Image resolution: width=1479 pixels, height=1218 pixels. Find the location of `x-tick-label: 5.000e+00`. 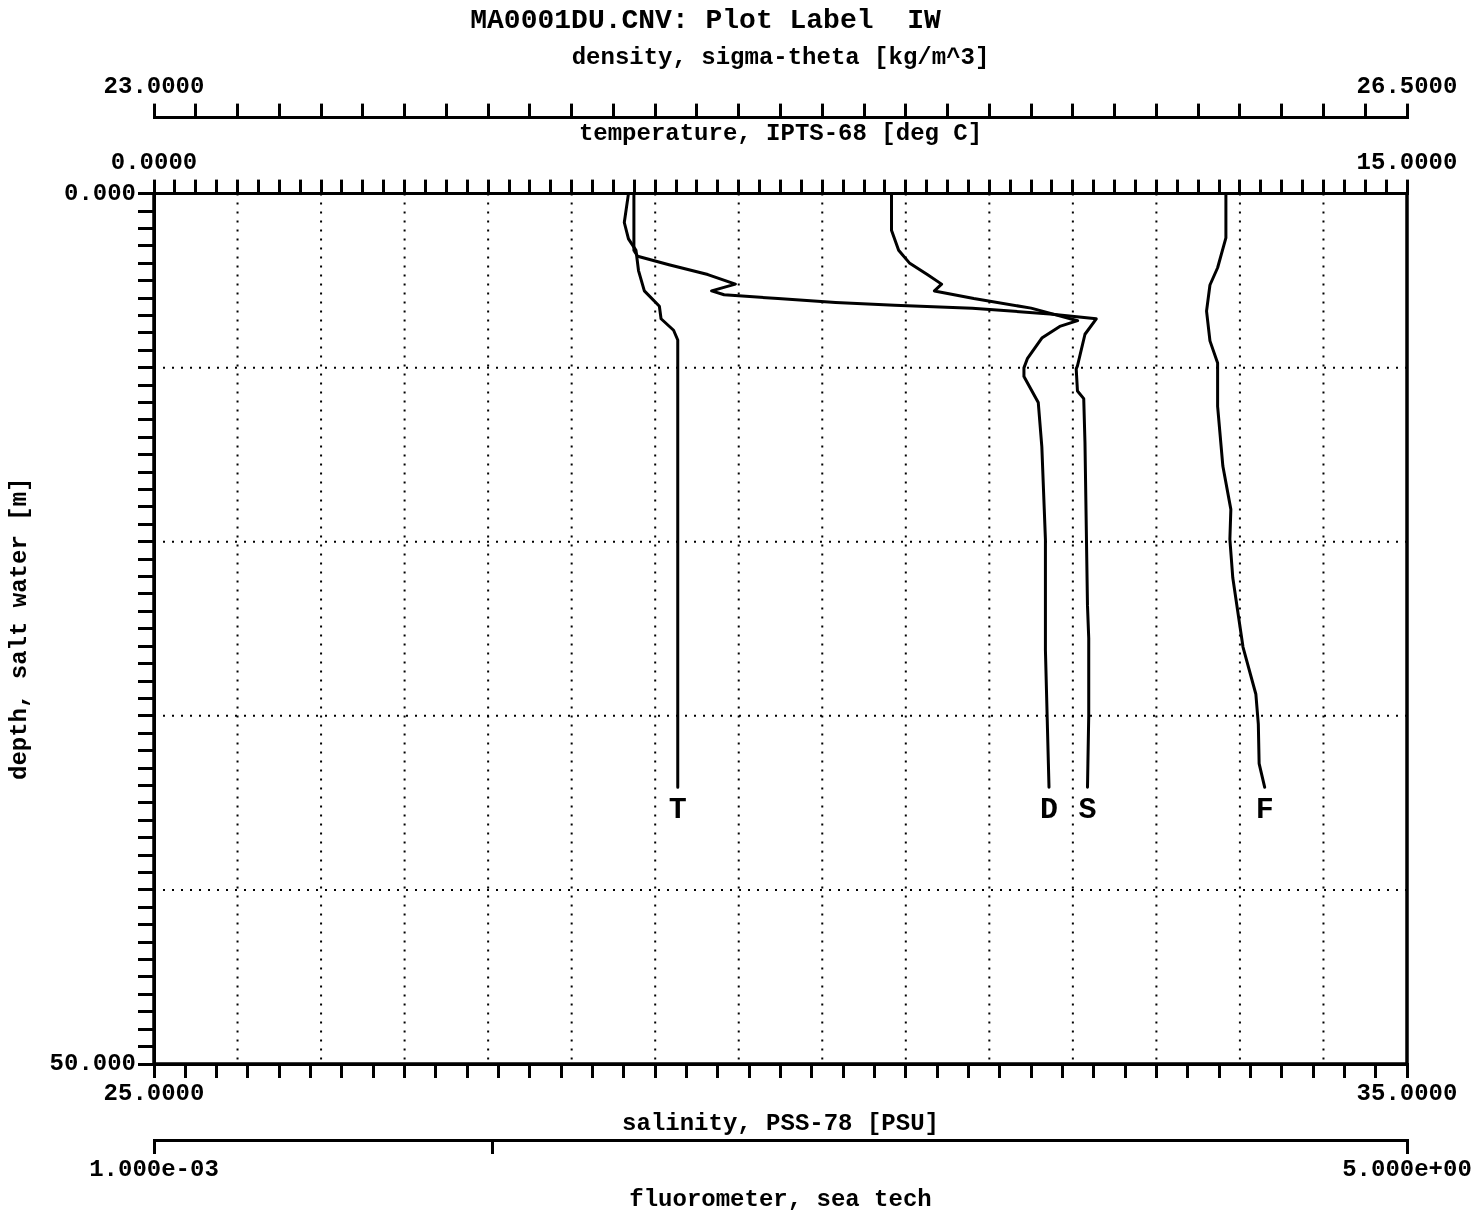

x-tick-label: 5.000e+00 is located at coordinates (1407, 1170).